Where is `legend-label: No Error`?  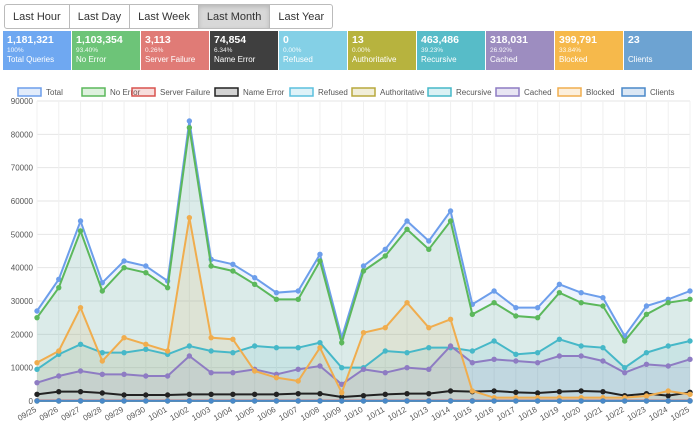
legend-label: No Error is located at coordinates (125, 92).